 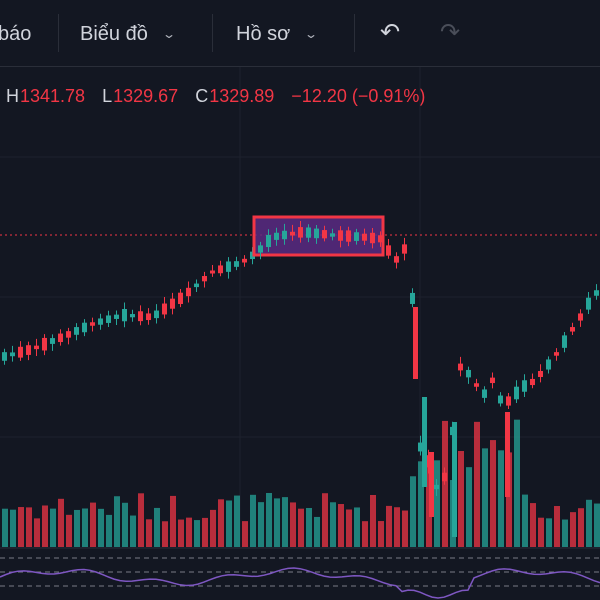 I want to click on report-menu-label: báo, so click(x=16, y=33).